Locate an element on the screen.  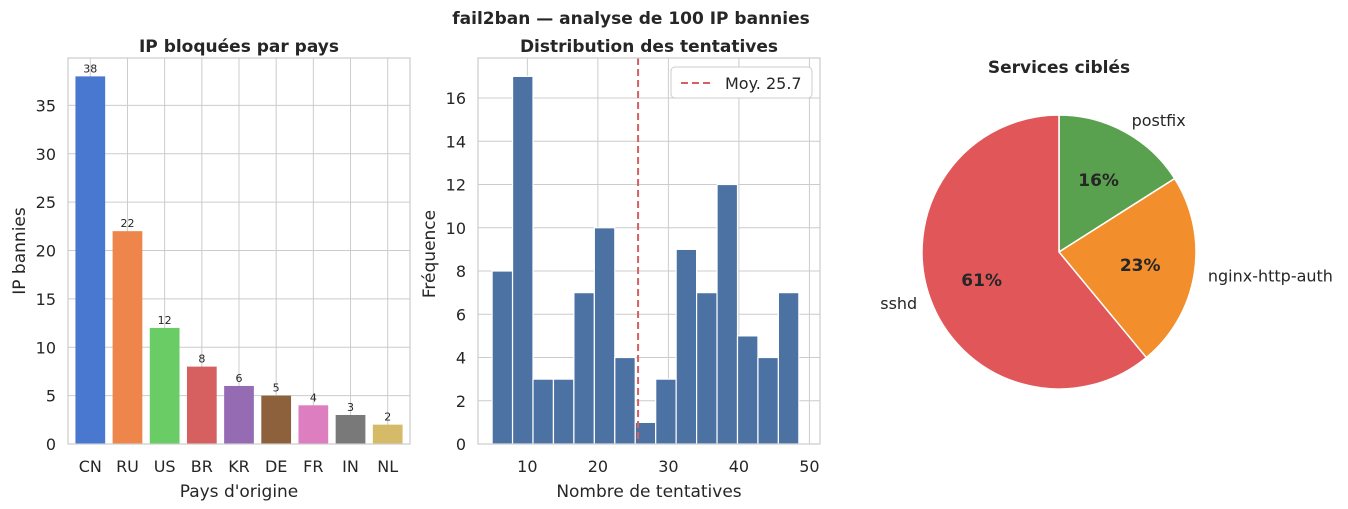
pie-slice-sshd is located at coordinates (1034, 252).